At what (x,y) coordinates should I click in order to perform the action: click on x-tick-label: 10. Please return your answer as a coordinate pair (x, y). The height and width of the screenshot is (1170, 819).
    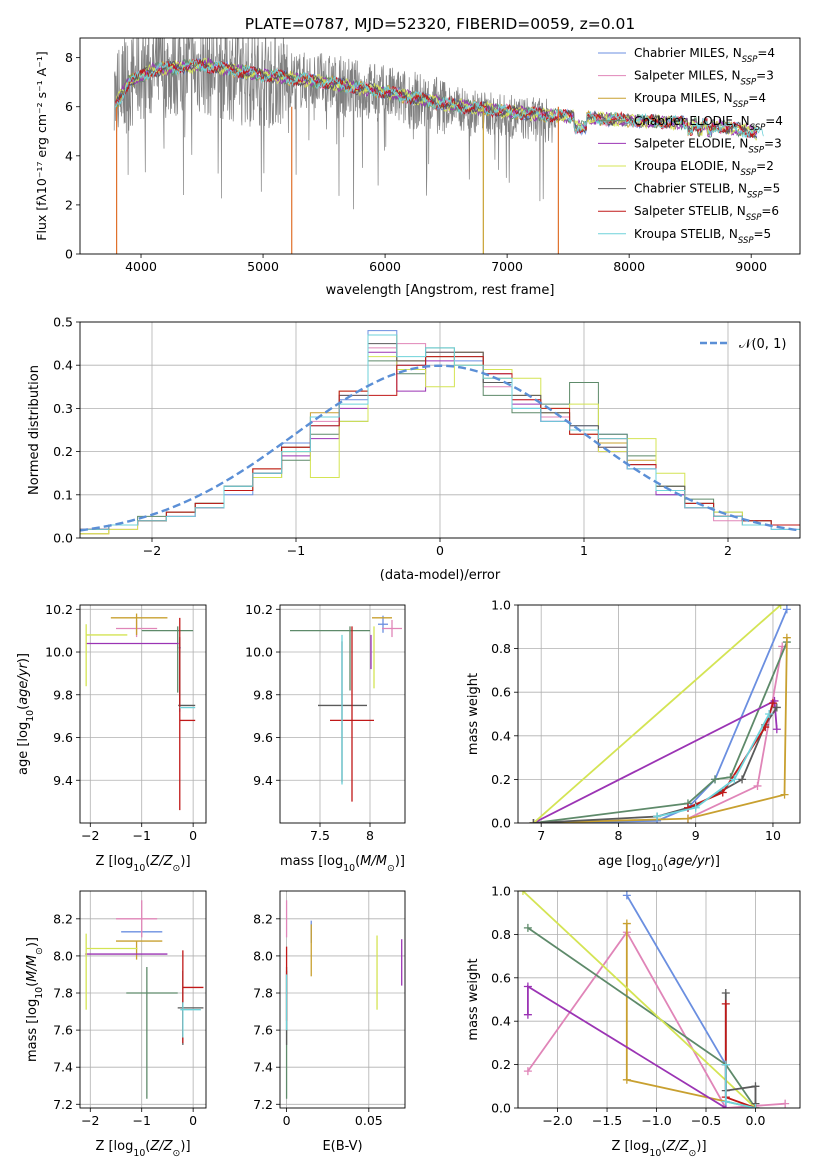
    Looking at the image, I should click on (773, 835).